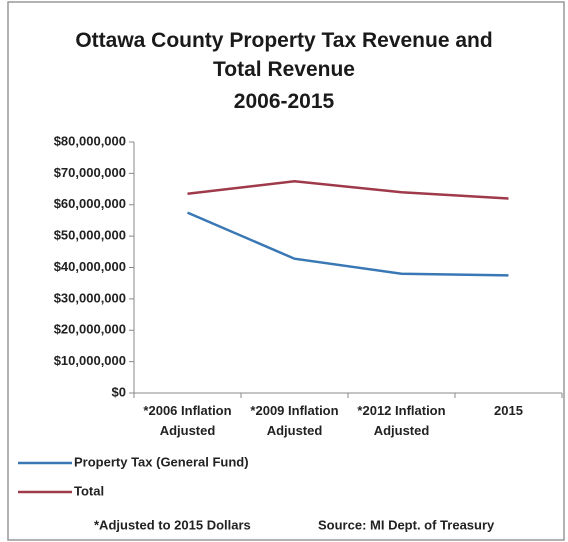 Image resolution: width=568 pixels, height=542 pixels. What do you see at coordinates (90, 203) in the screenshot?
I see `y-tick-label: $60,000,000` at bounding box center [90, 203].